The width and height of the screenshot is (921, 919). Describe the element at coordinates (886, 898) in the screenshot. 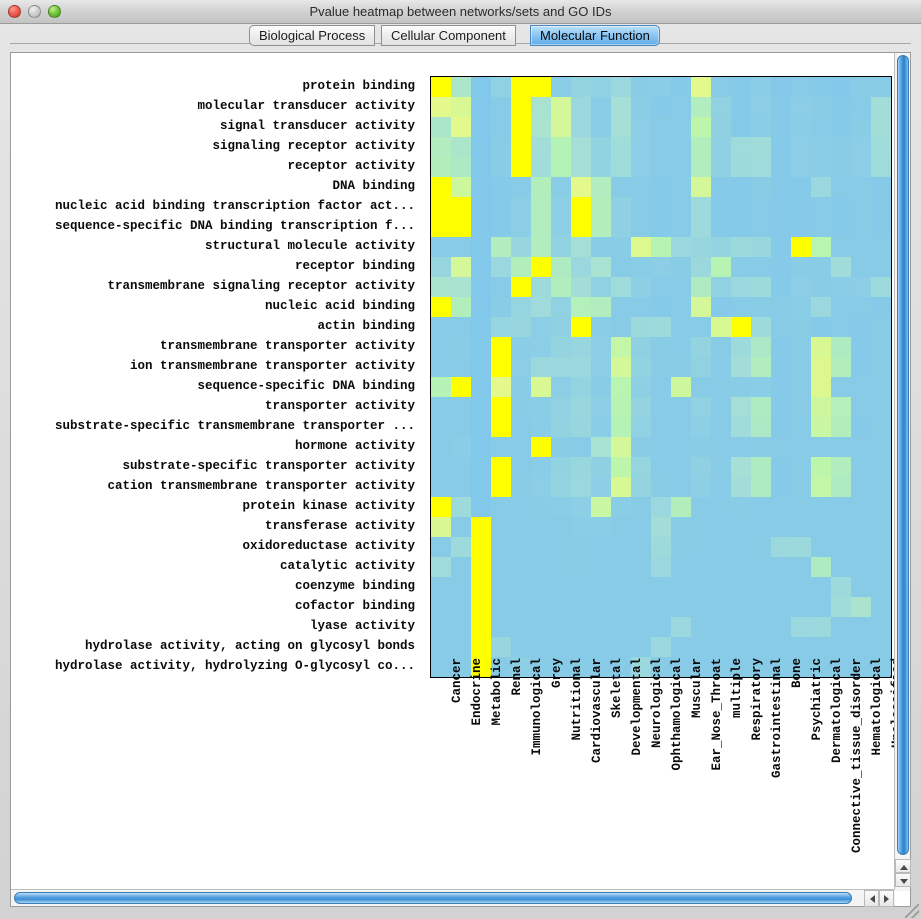

I see `scroll-right-button` at that location.